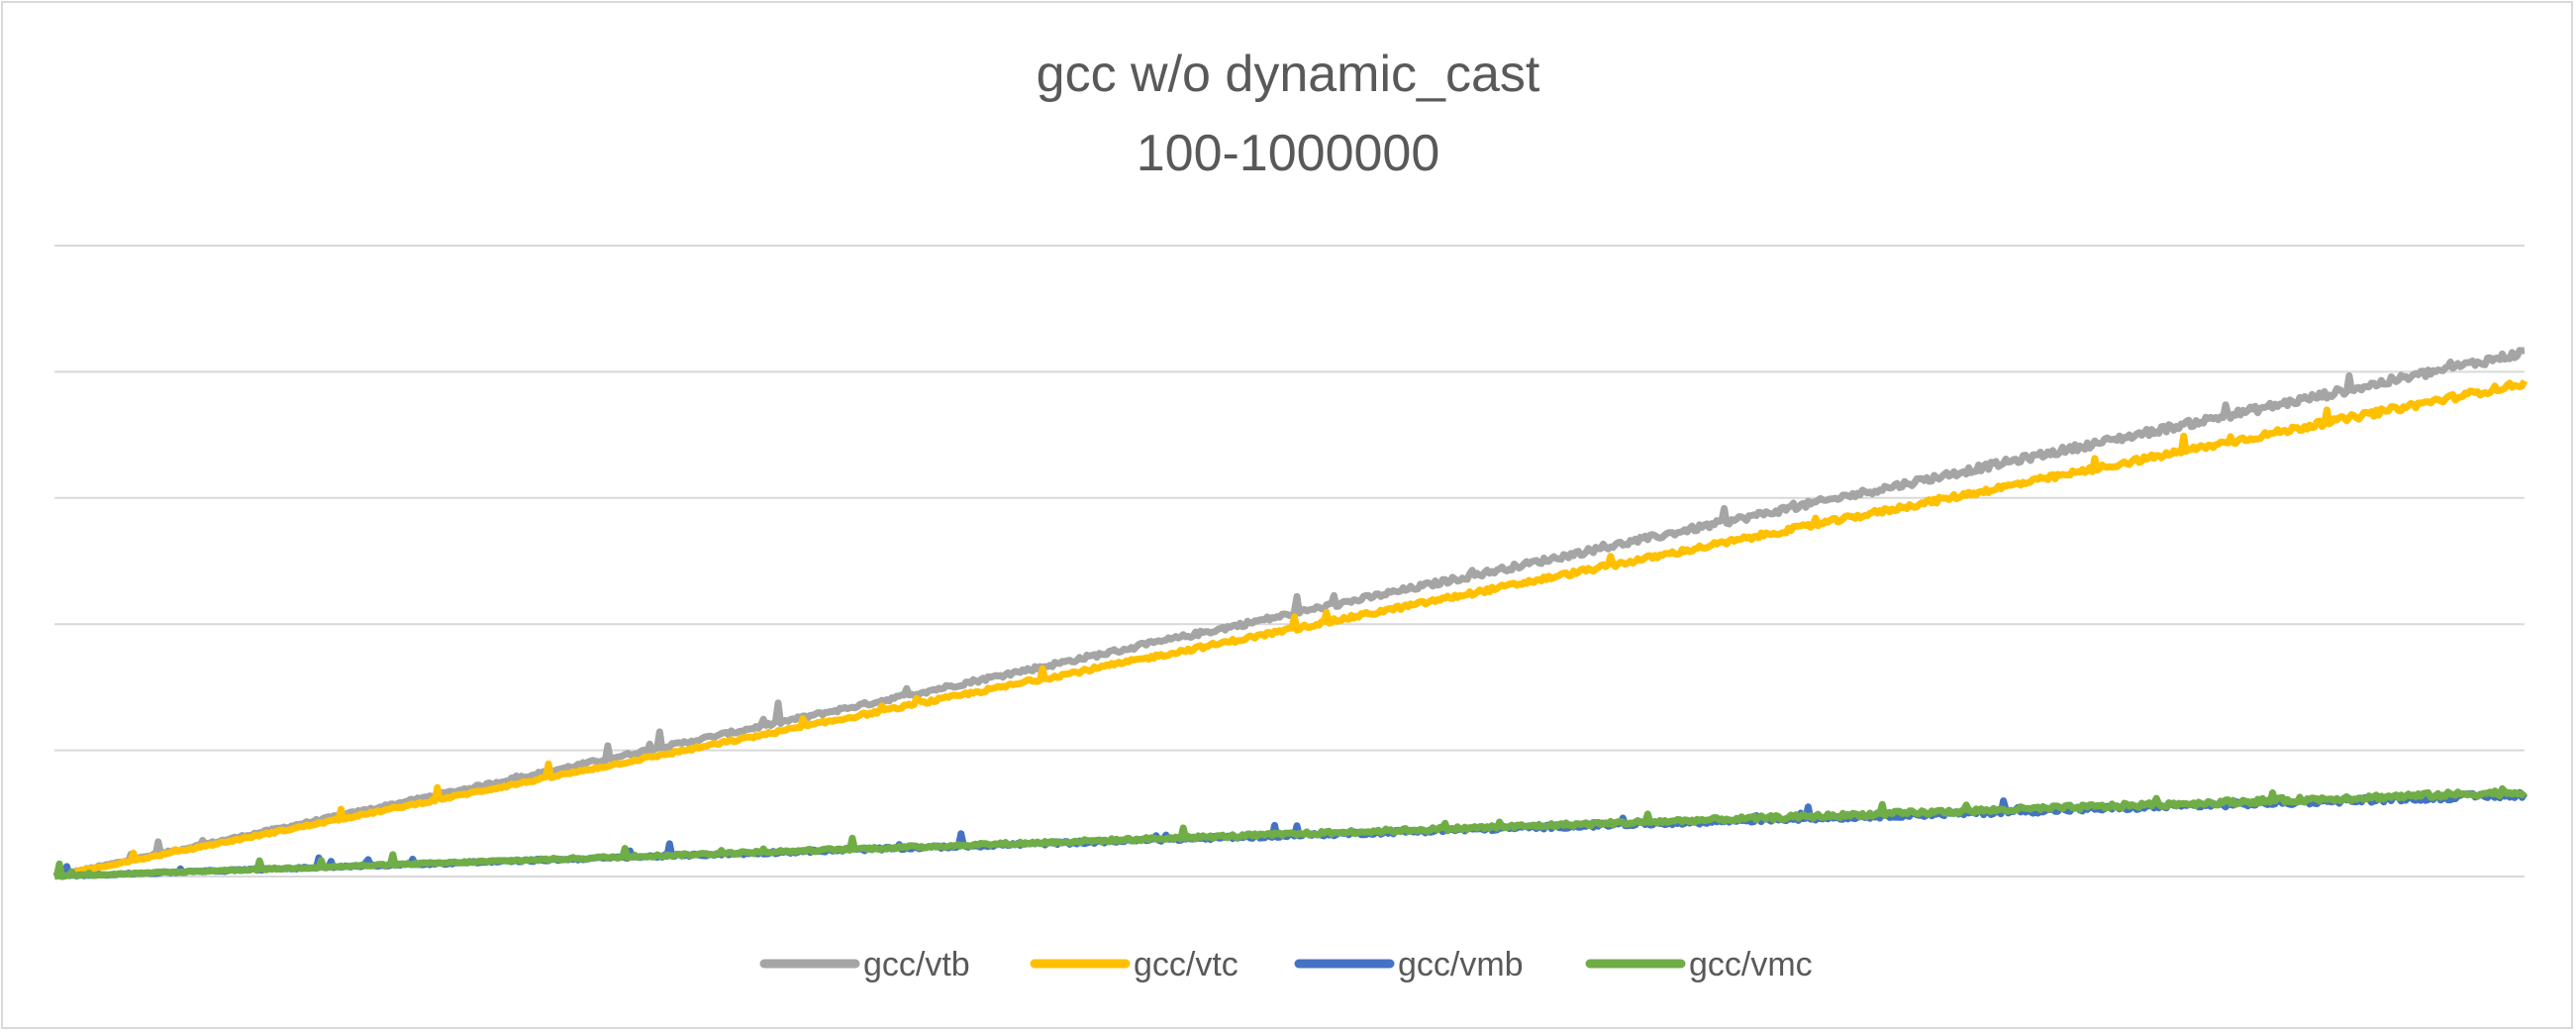 The width and height of the screenshot is (2576, 1032). Describe the element at coordinates (1751, 964) in the screenshot. I see `legend-label: gcc/vmc` at that location.